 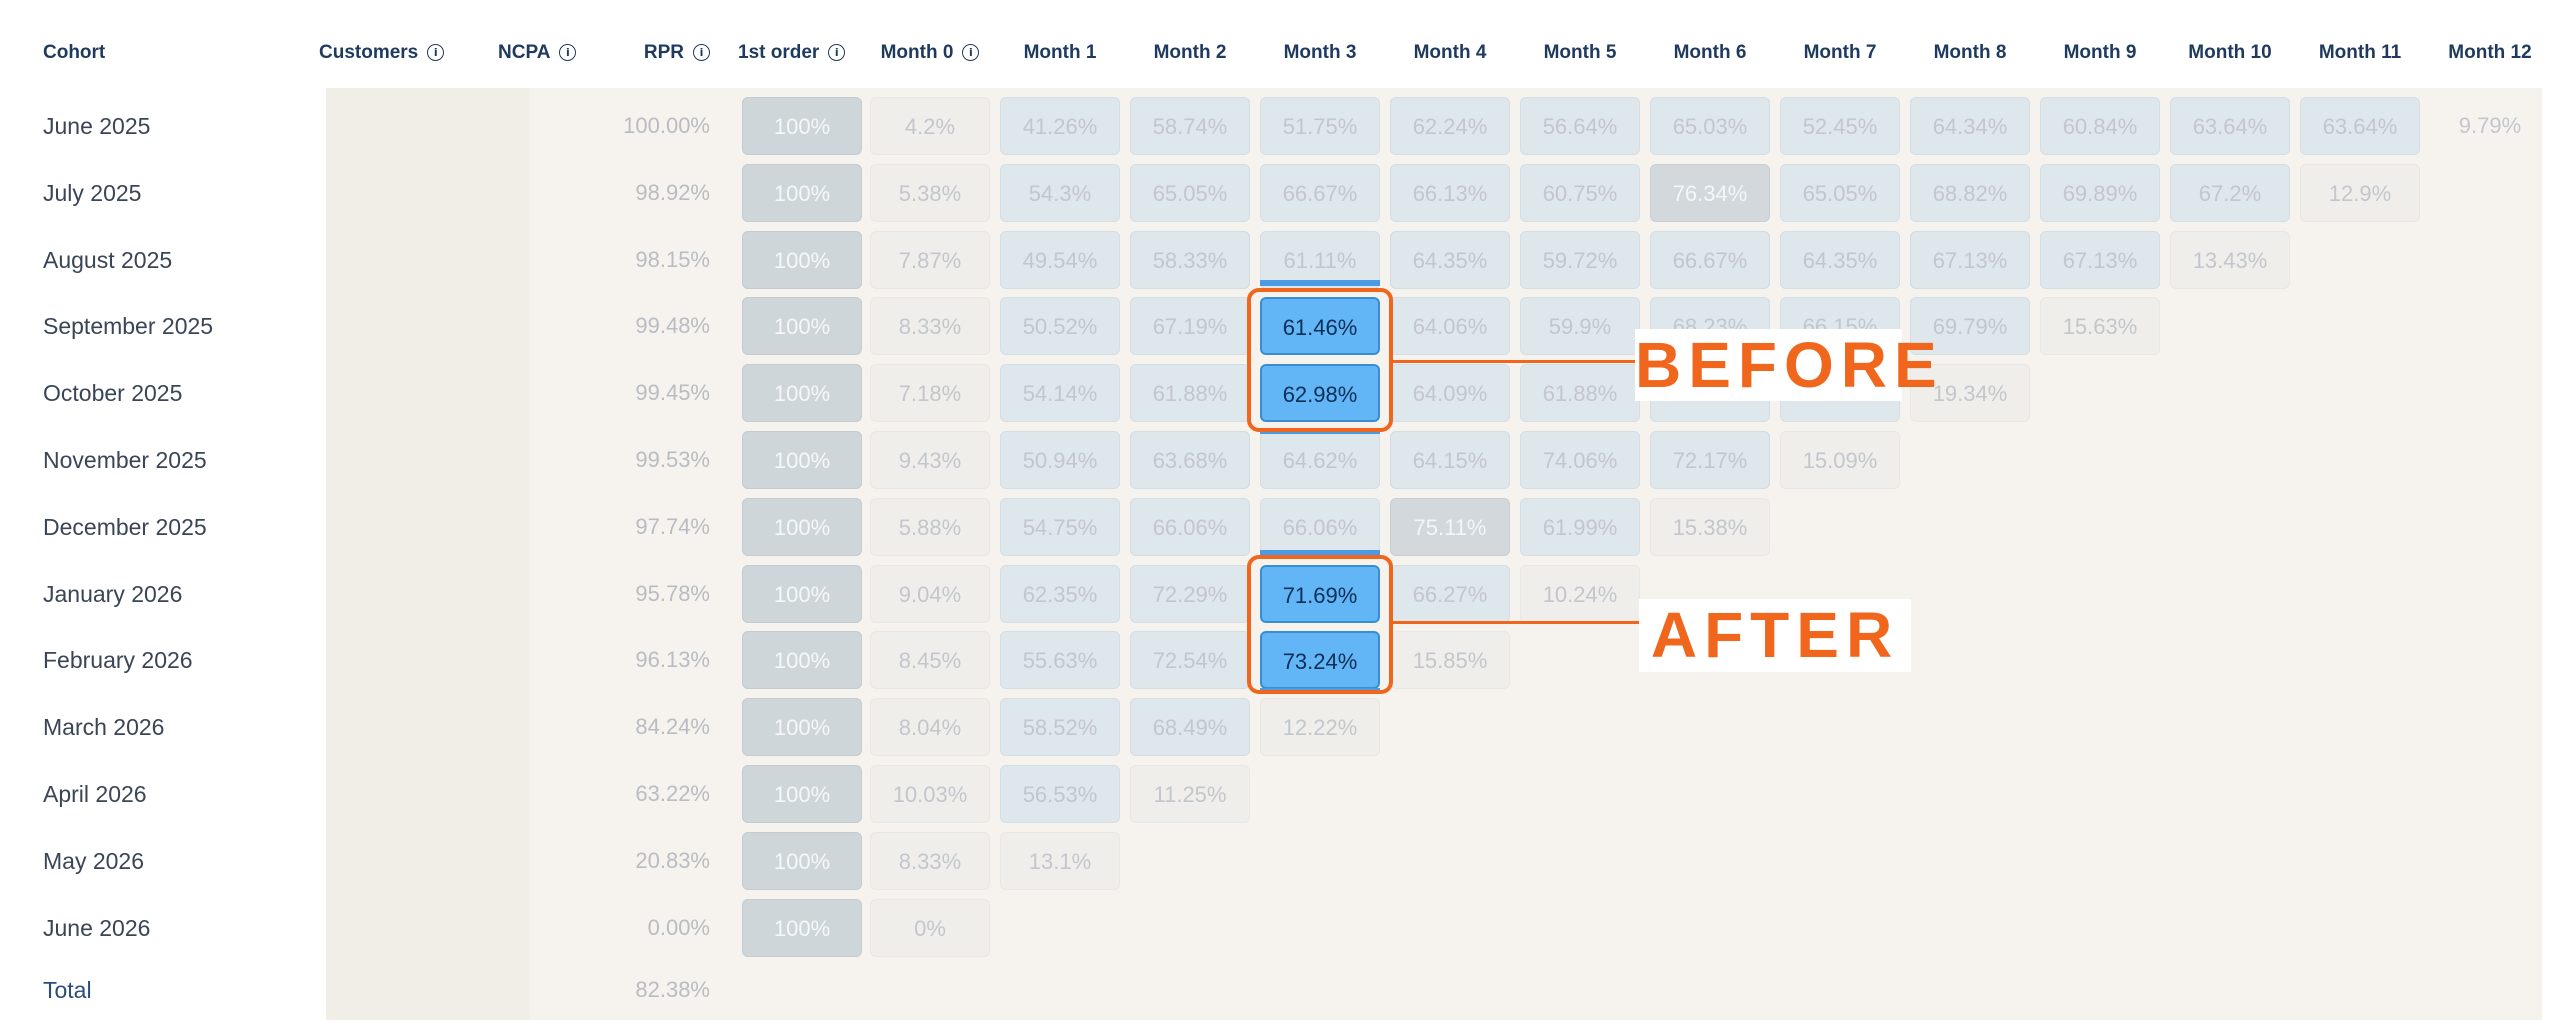 I want to click on retention-cell: 5.88%, so click(x=930, y=526).